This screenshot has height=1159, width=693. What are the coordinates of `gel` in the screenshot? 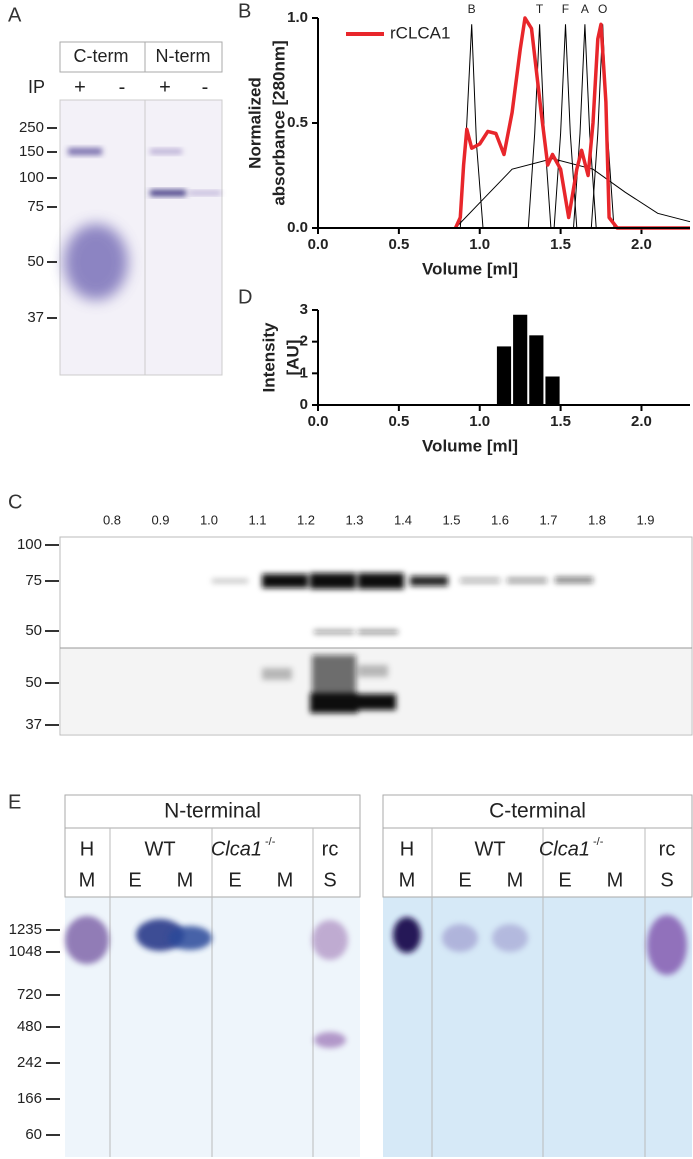 It's located at (537, 1027).